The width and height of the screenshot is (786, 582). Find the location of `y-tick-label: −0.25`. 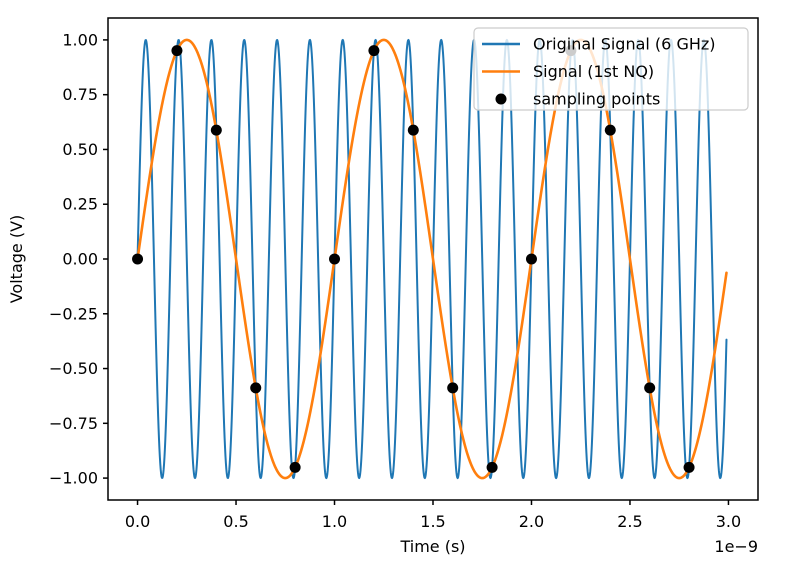

y-tick-label: −0.25 is located at coordinates (73, 313).